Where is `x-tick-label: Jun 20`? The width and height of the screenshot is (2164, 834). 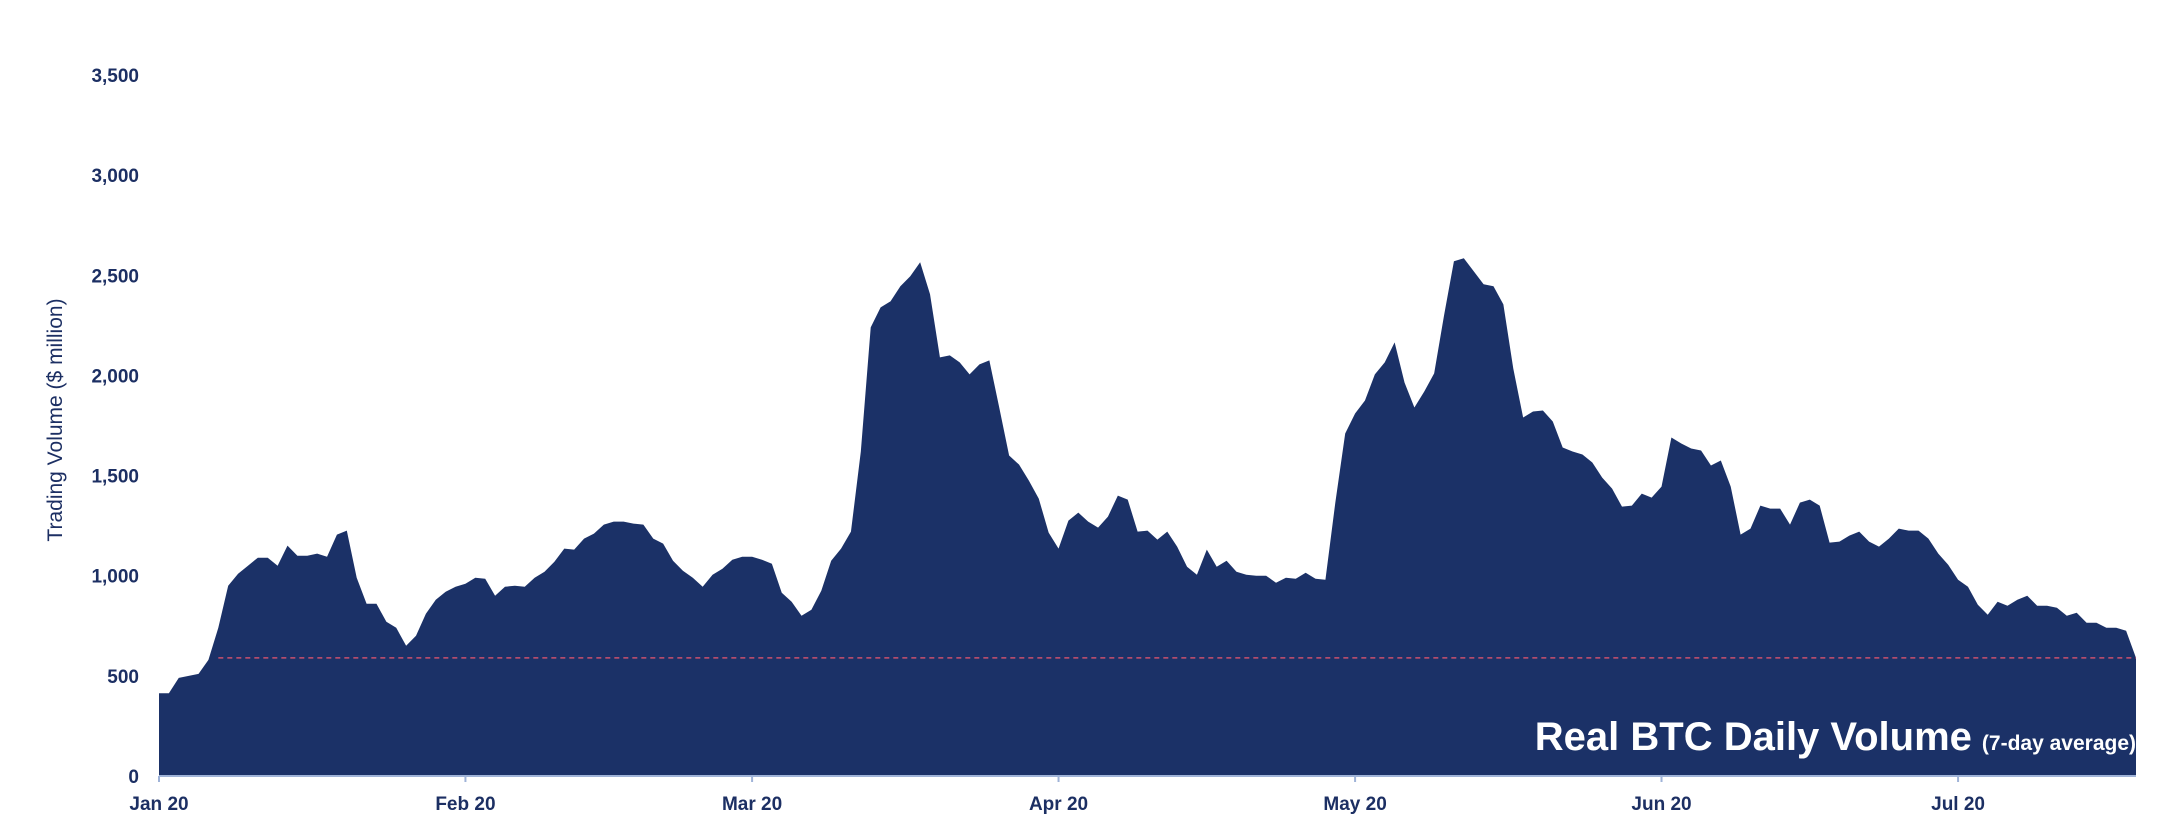 x-tick-label: Jun 20 is located at coordinates (1661, 804).